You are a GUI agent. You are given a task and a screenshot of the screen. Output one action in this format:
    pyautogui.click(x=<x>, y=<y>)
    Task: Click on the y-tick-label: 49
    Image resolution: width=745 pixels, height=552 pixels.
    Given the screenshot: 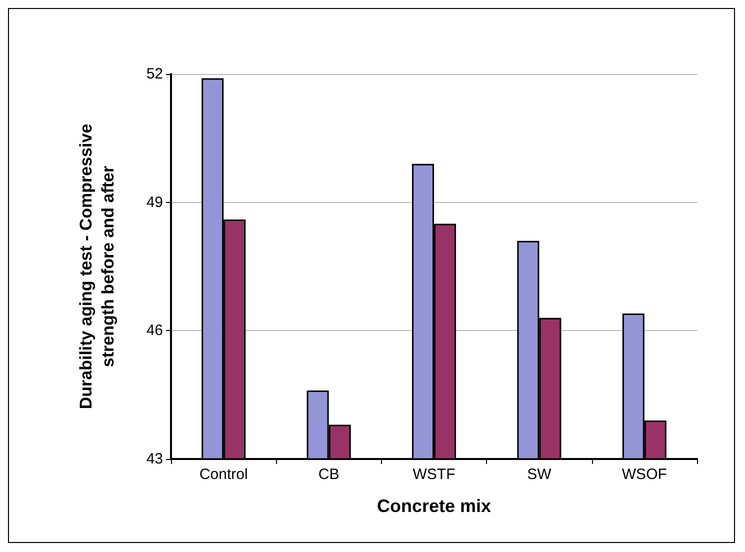 What is the action you would take?
    pyautogui.click(x=154, y=202)
    